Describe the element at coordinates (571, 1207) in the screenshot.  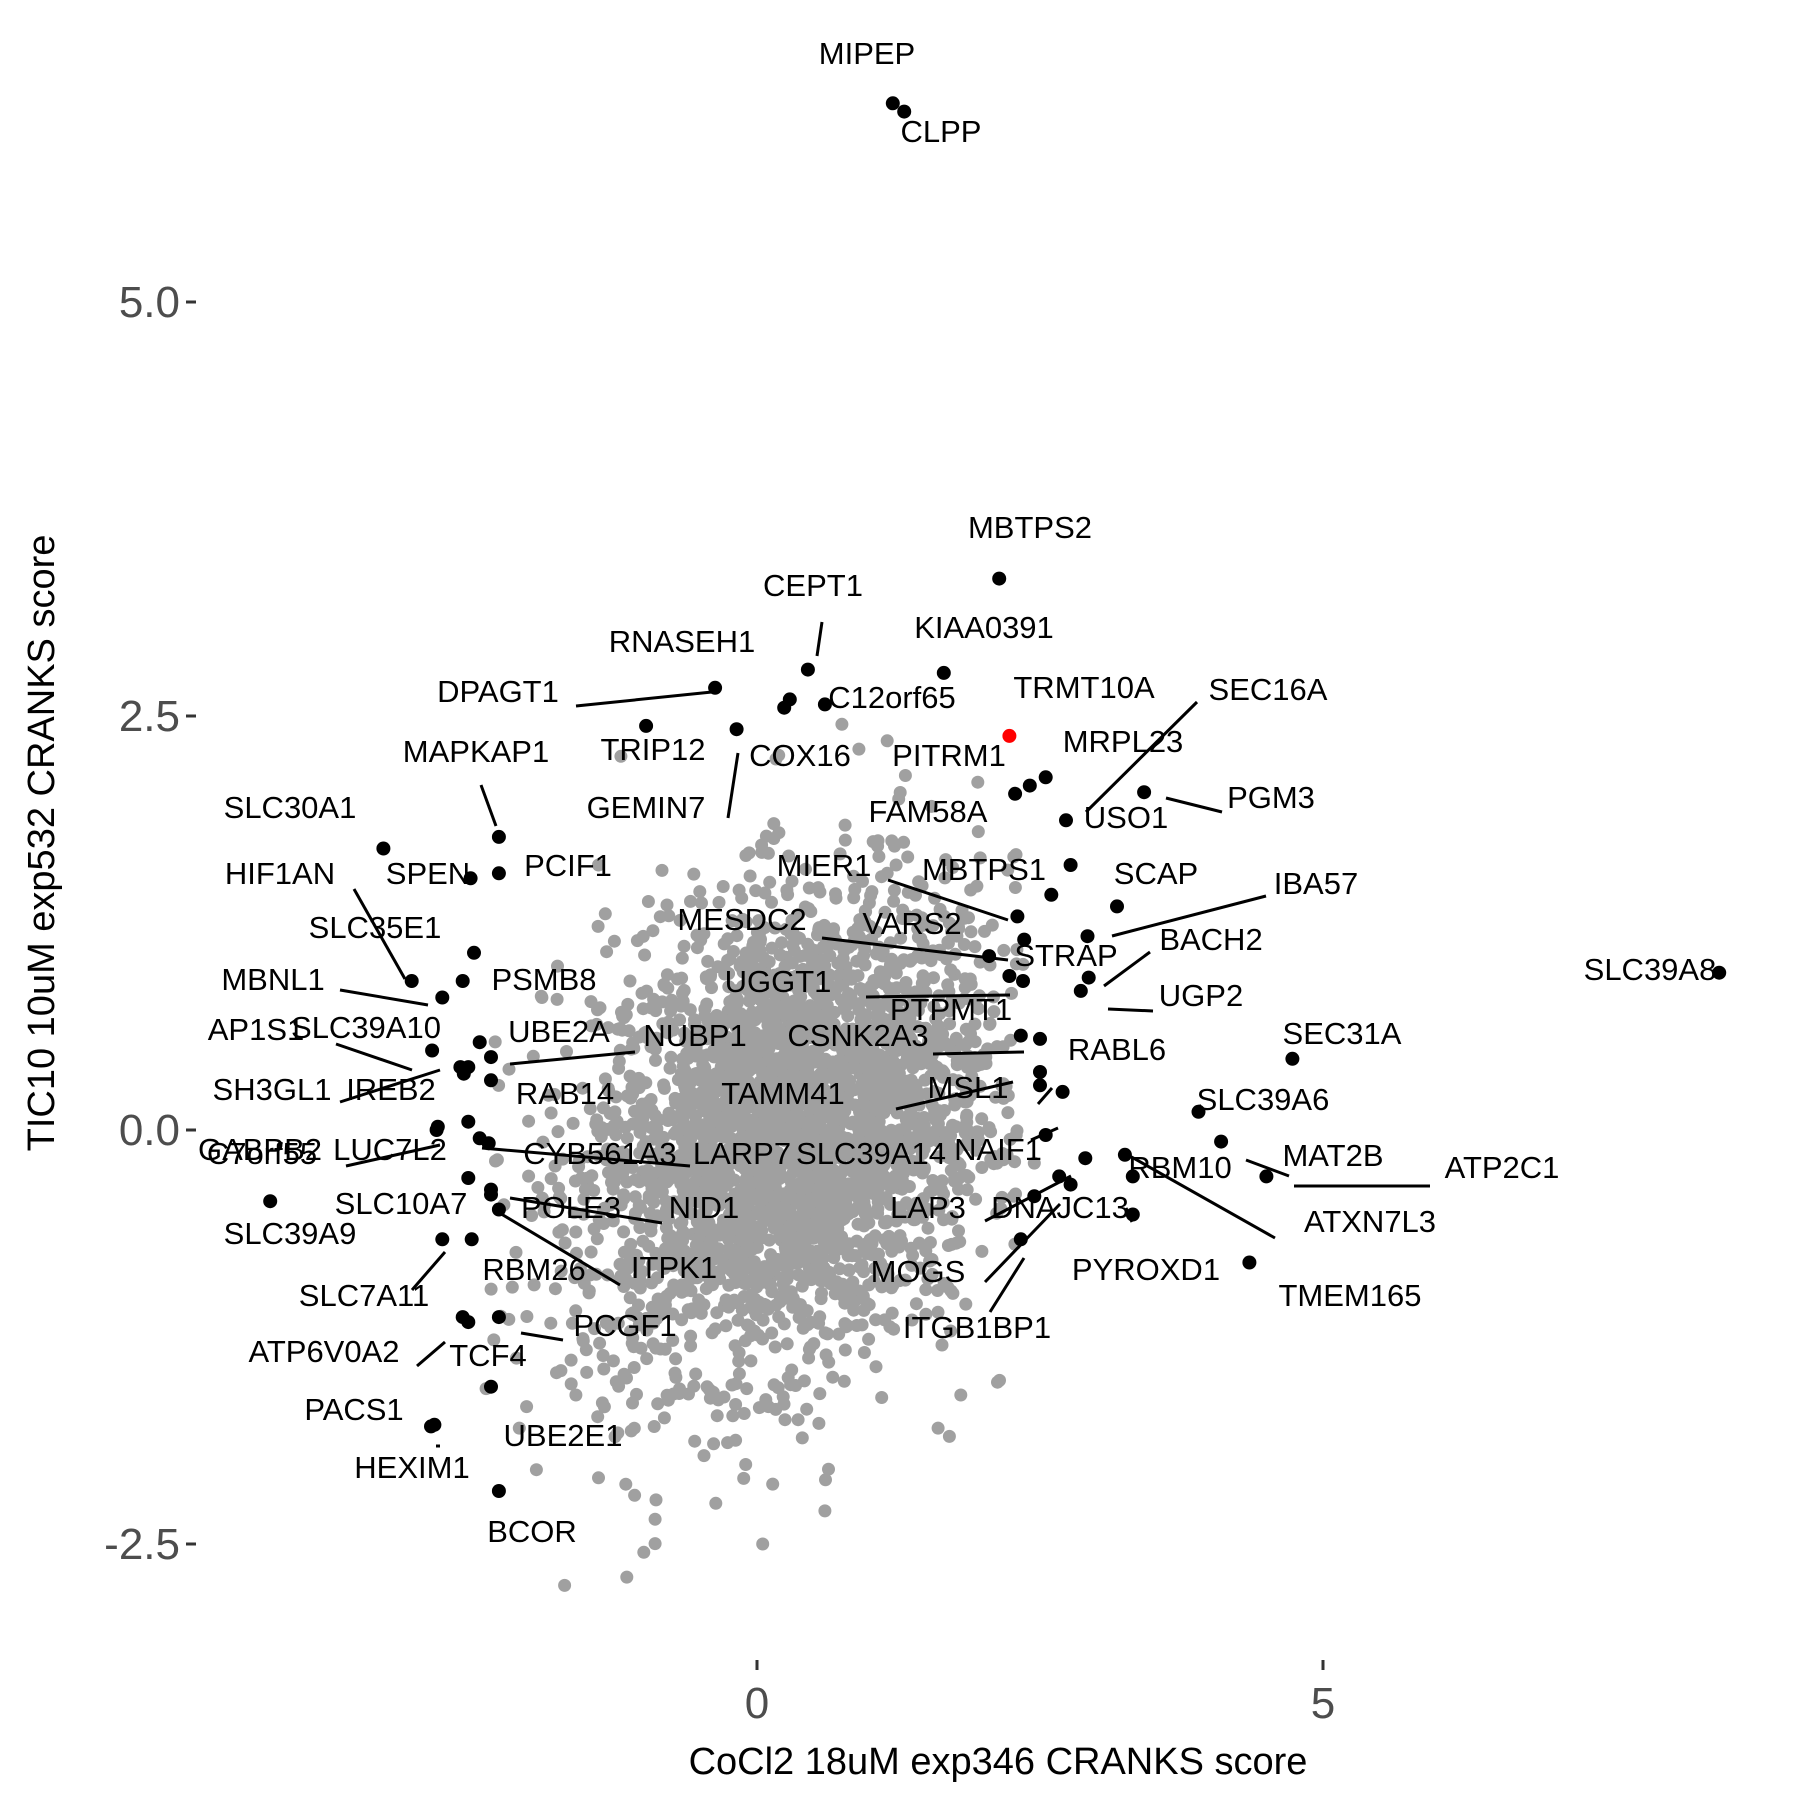
I see `point-label-pole3: POLE3` at that location.